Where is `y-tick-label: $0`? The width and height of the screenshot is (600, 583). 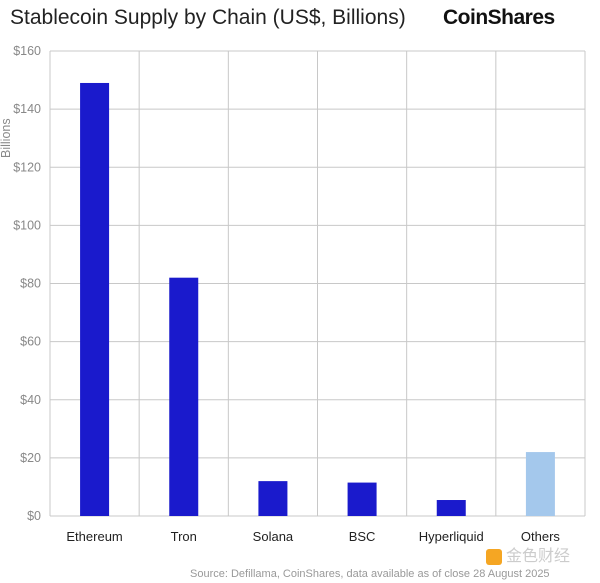
y-tick-label: $0 is located at coordinates (34, 516).